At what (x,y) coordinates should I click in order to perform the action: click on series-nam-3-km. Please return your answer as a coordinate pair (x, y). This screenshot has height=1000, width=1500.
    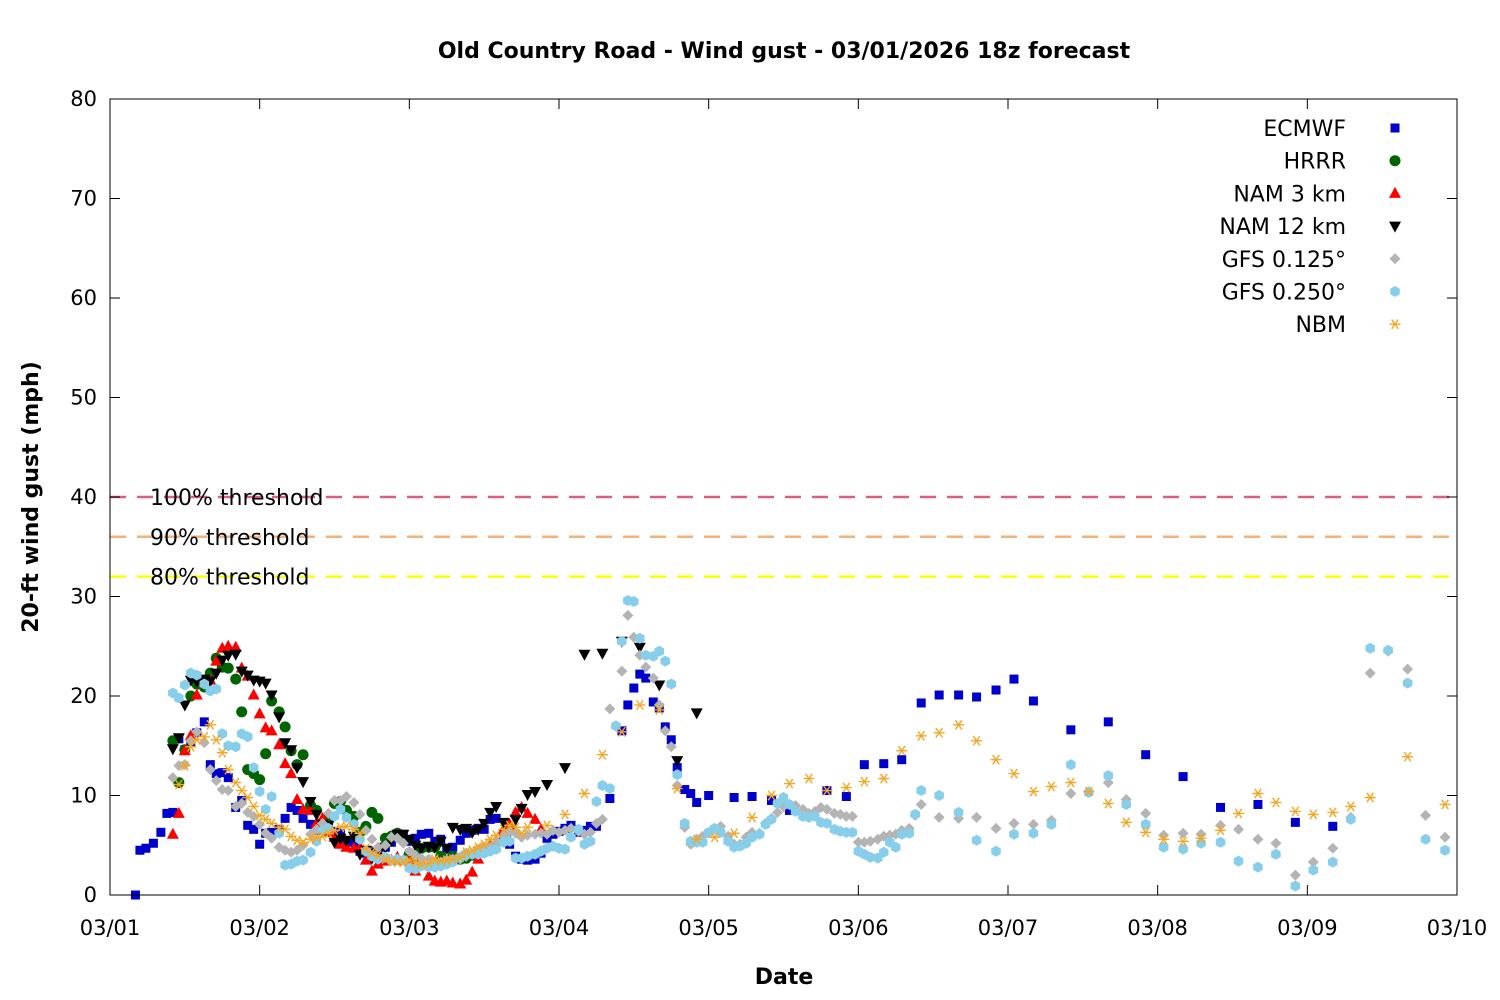
    Looking at the image, I should click on (357, 764).